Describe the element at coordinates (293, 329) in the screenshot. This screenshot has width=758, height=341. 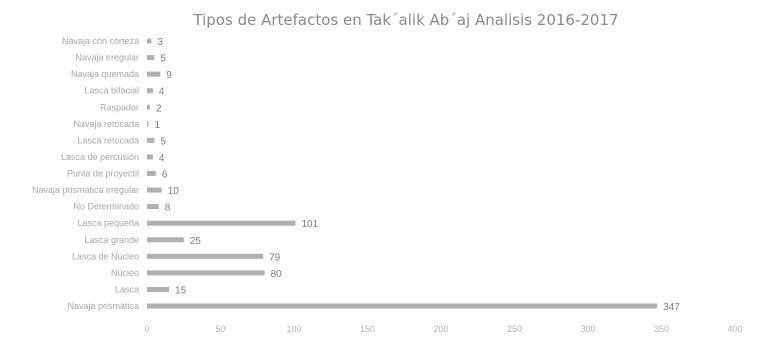
I see `x-tick-label: 100` at that location.